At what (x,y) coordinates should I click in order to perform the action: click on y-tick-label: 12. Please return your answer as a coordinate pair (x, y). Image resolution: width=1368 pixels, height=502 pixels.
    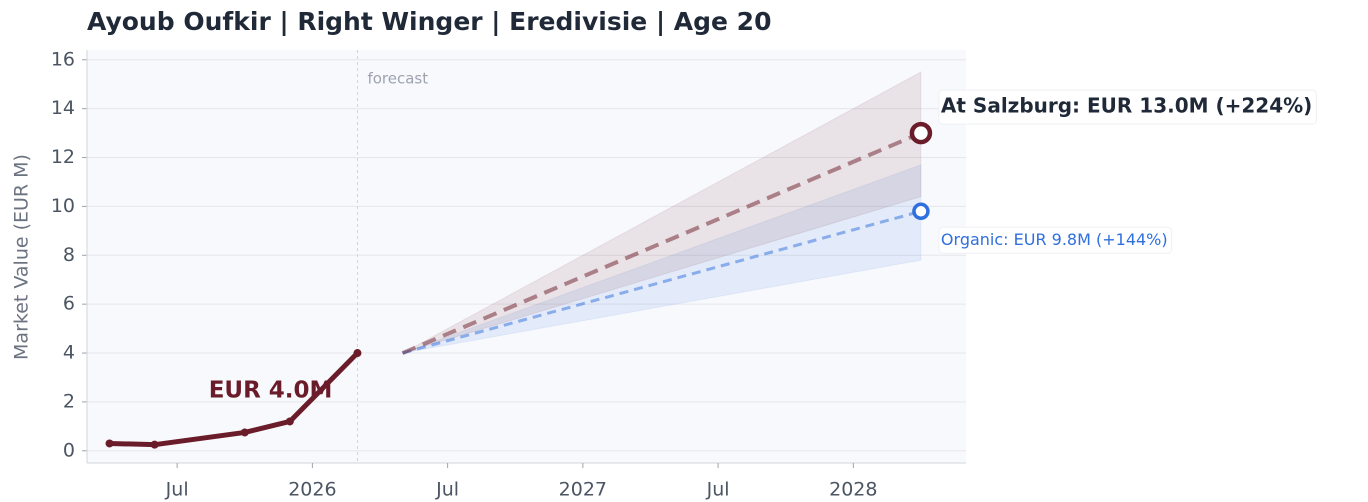
    Looking at the image, I should click on (63, 157).